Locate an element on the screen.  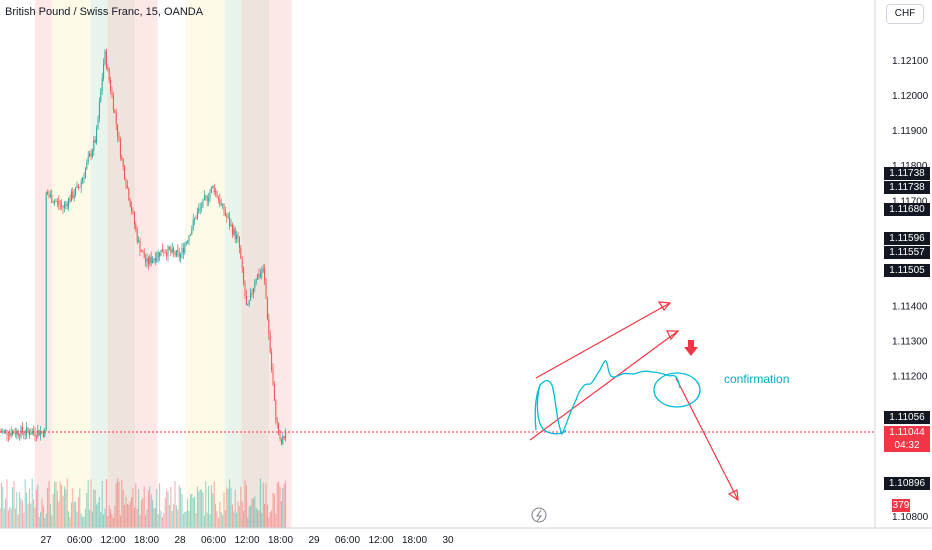
drop-arrow-line is located at coordinates (707, 439).